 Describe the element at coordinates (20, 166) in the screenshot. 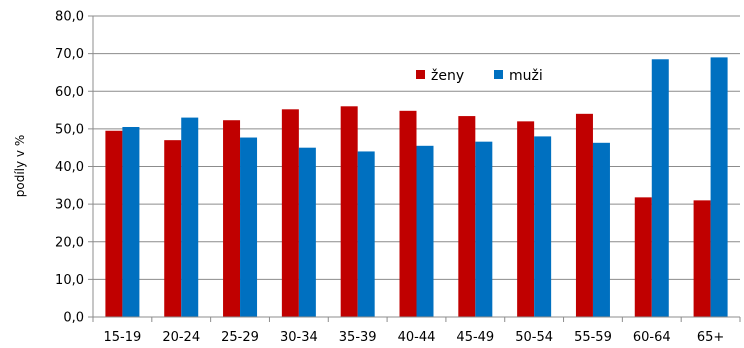

I see `y-axis-label: podíly v %` at that location.